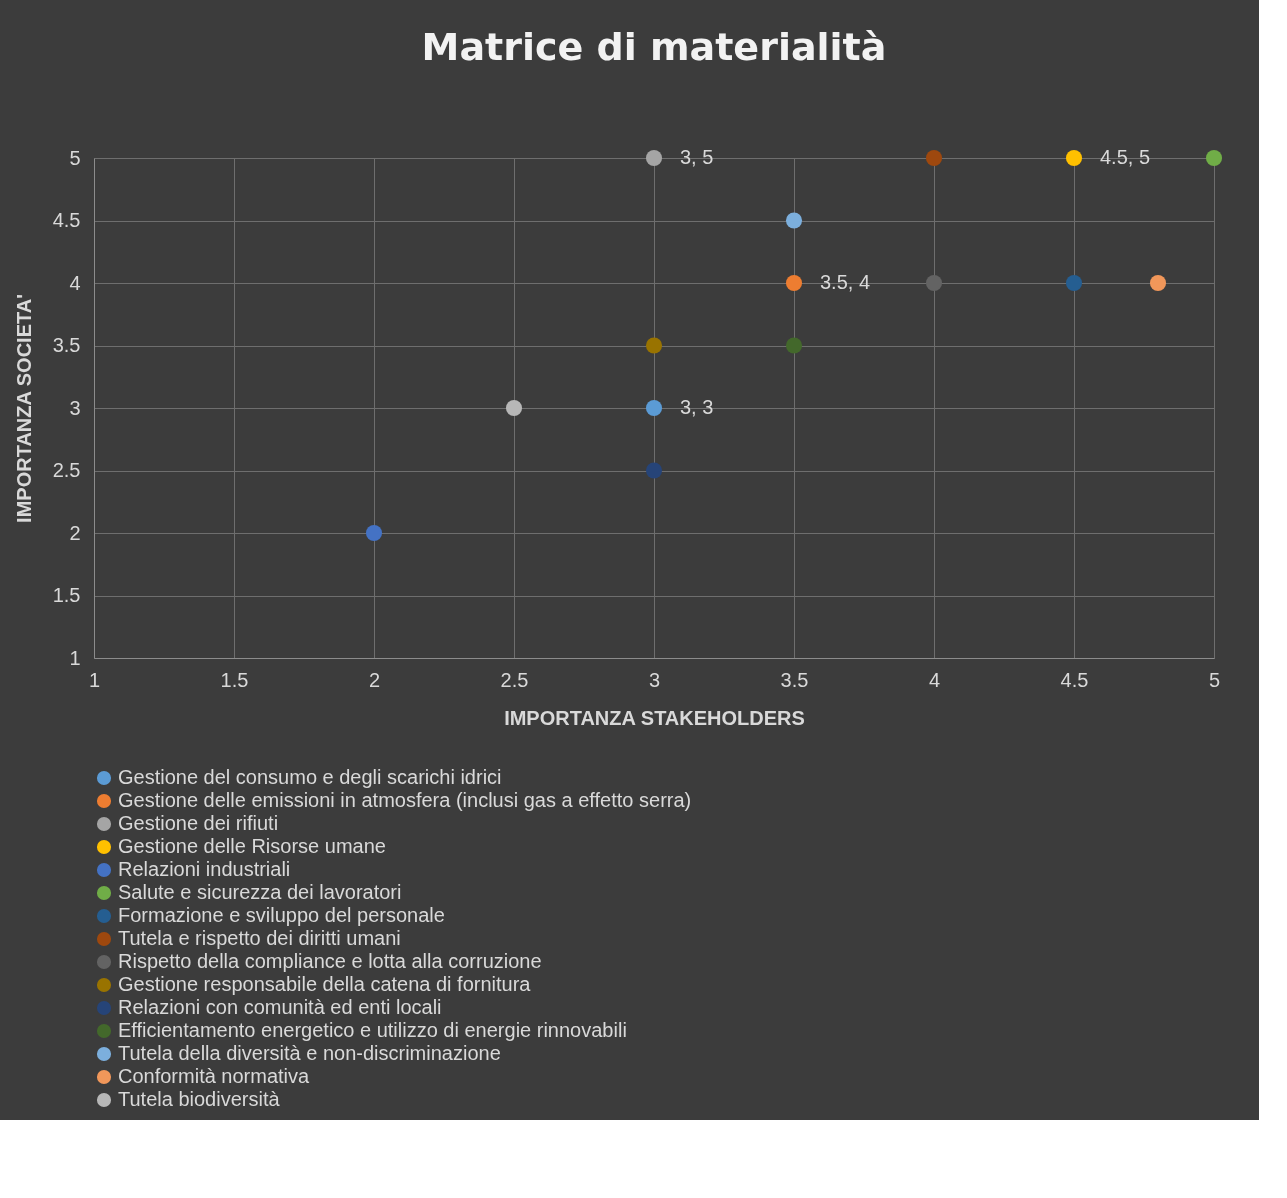 This screenshot has width=1287, height=1198. I want to click on y-axis-title: IMPORTANZA SOCIETA', so click(23, 408).